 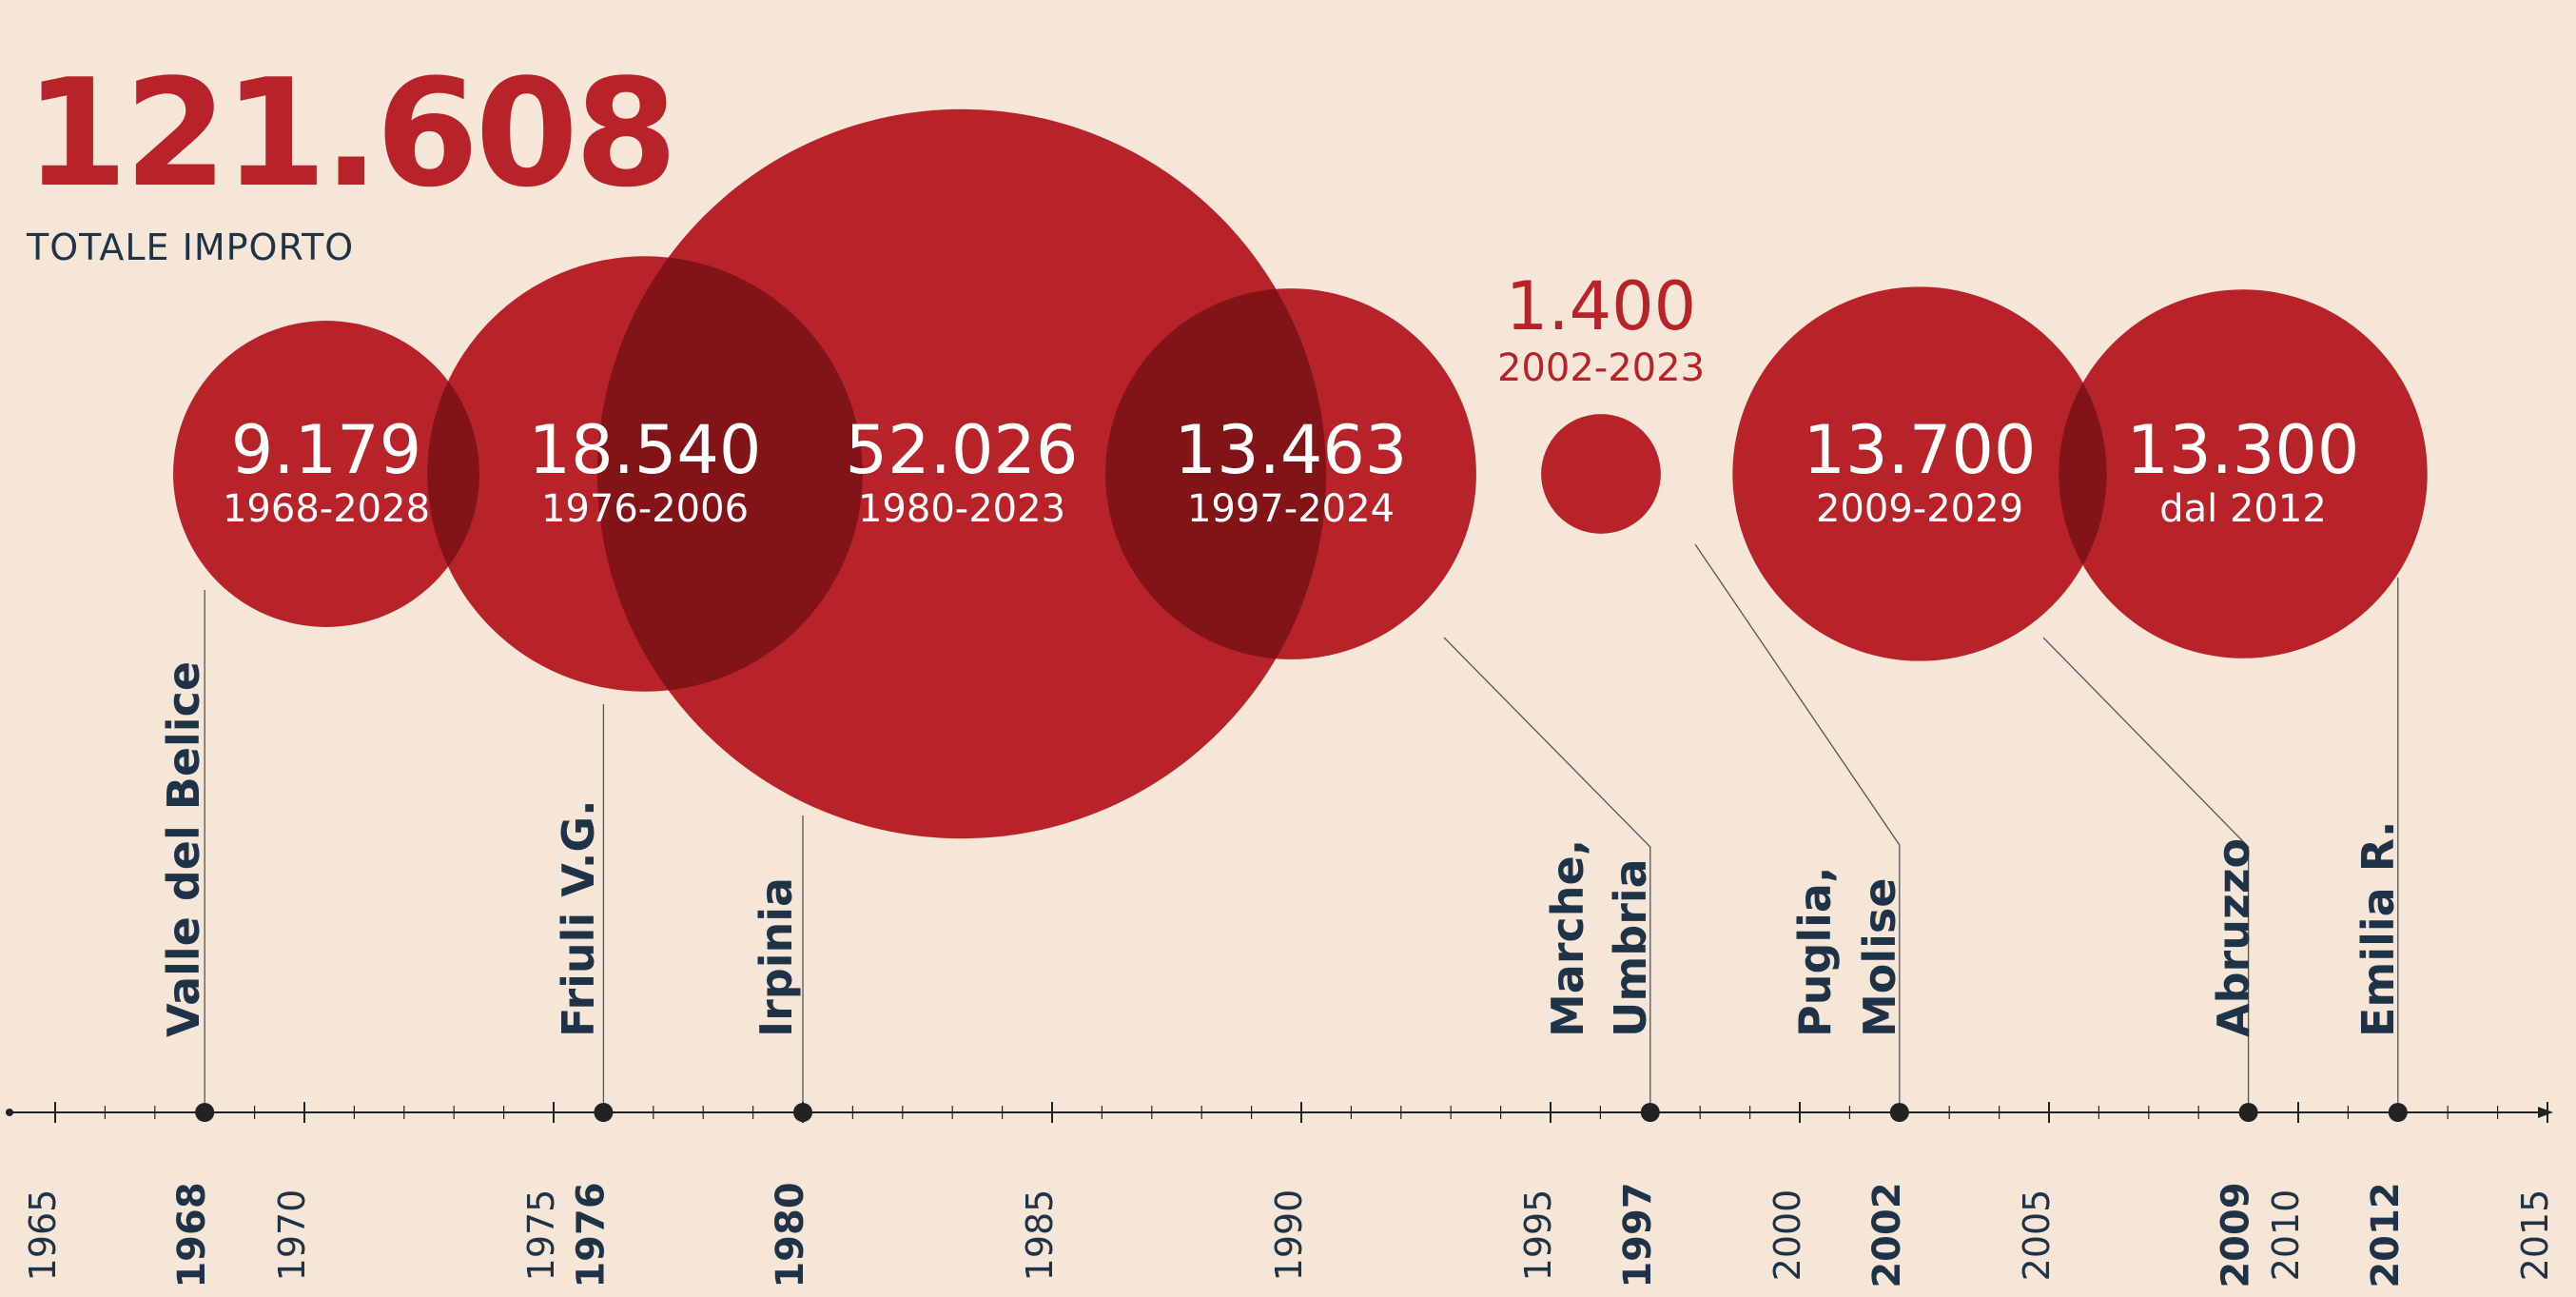 I want to click on region-label: Emilia R., so click(x=2378, y=929).